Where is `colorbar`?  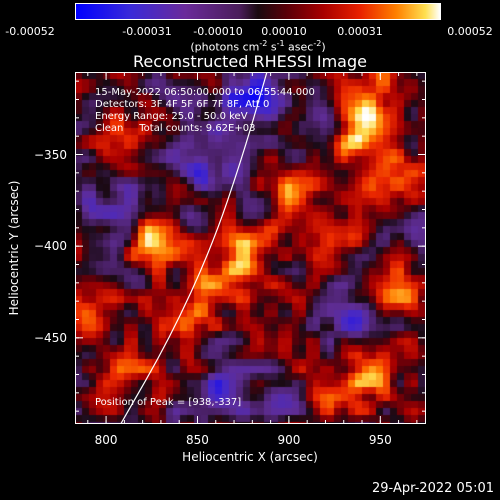
colorbar is located at coordinates (258, 11).